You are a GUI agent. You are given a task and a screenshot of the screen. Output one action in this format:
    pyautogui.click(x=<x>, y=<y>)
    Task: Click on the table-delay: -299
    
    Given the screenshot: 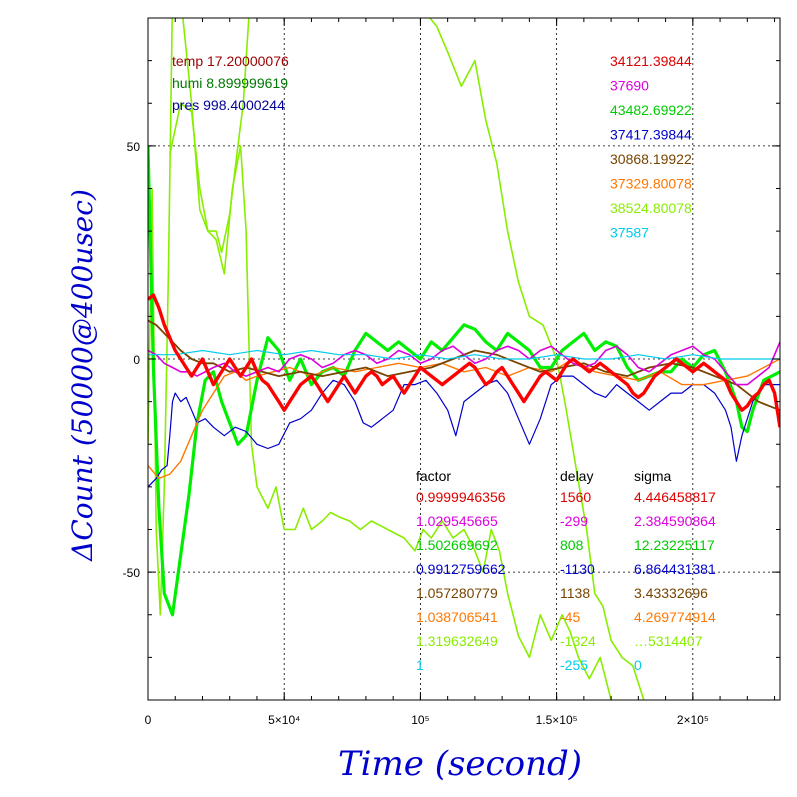 What is the action you would take?
    pyautogui.click(x=574, y=521)
    